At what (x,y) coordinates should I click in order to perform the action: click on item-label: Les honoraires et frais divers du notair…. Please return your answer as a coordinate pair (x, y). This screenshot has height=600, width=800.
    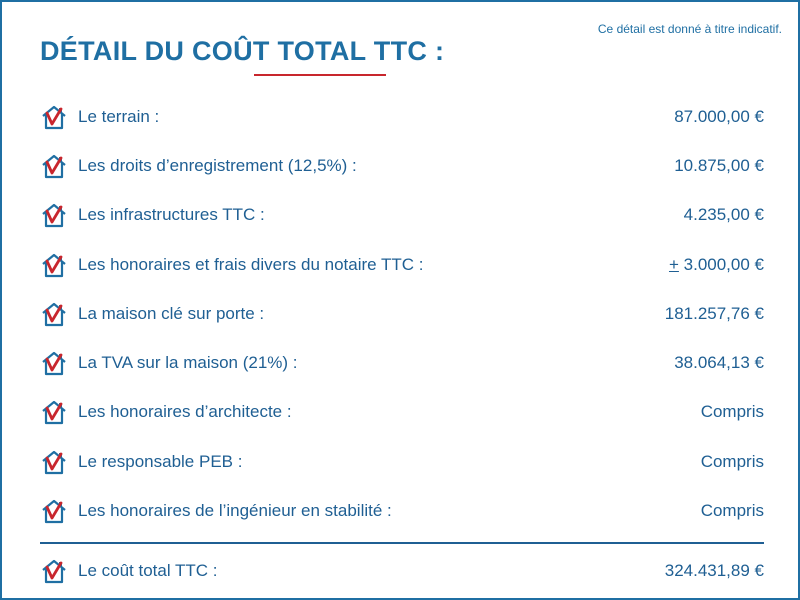
    Looking at the image, I should click on (251, 264).